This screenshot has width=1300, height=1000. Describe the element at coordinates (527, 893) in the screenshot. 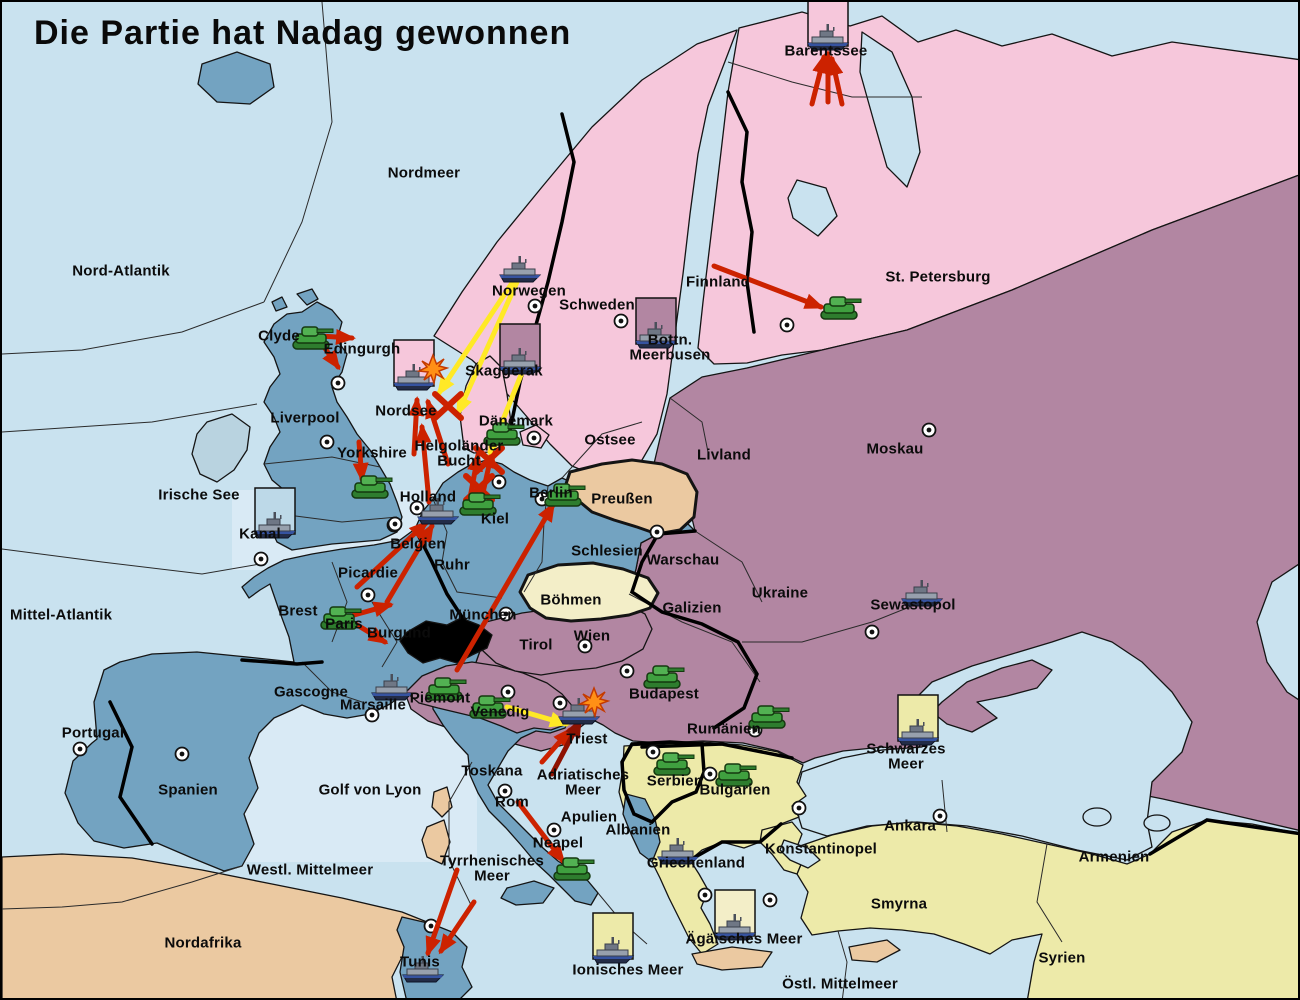

I see `region-sicily` at that location.